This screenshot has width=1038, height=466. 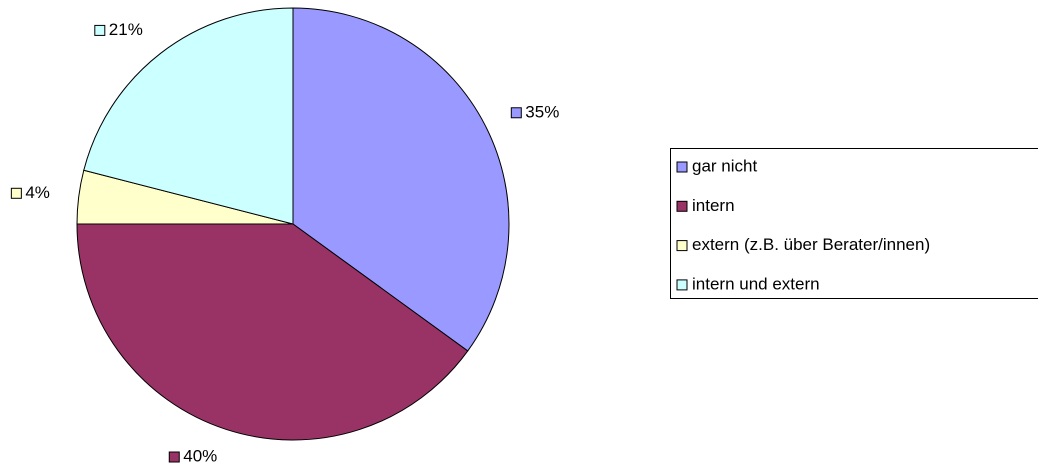 What do you see at coordinates (200, 455) in the screenshot?
I see `data-label: 40%` at bounding box center [200, 455].